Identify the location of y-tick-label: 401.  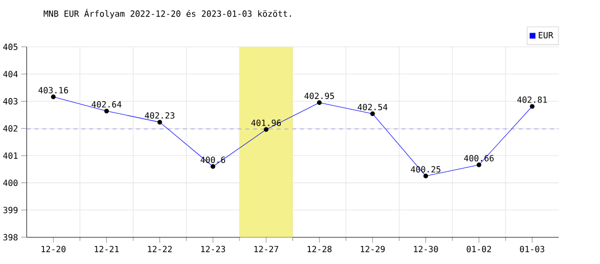
(10, 156).